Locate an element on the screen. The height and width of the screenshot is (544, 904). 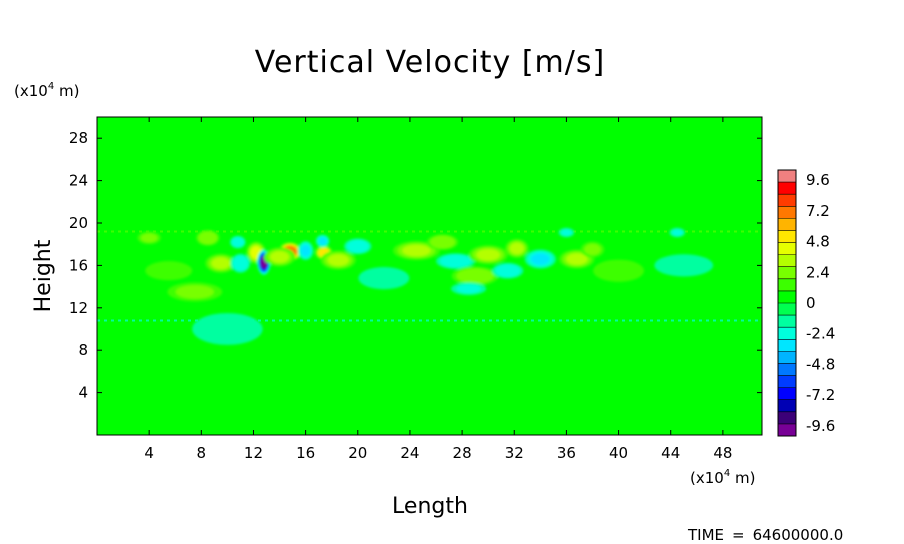
x-tick-label: 44 is located at coordinates (670, 453).